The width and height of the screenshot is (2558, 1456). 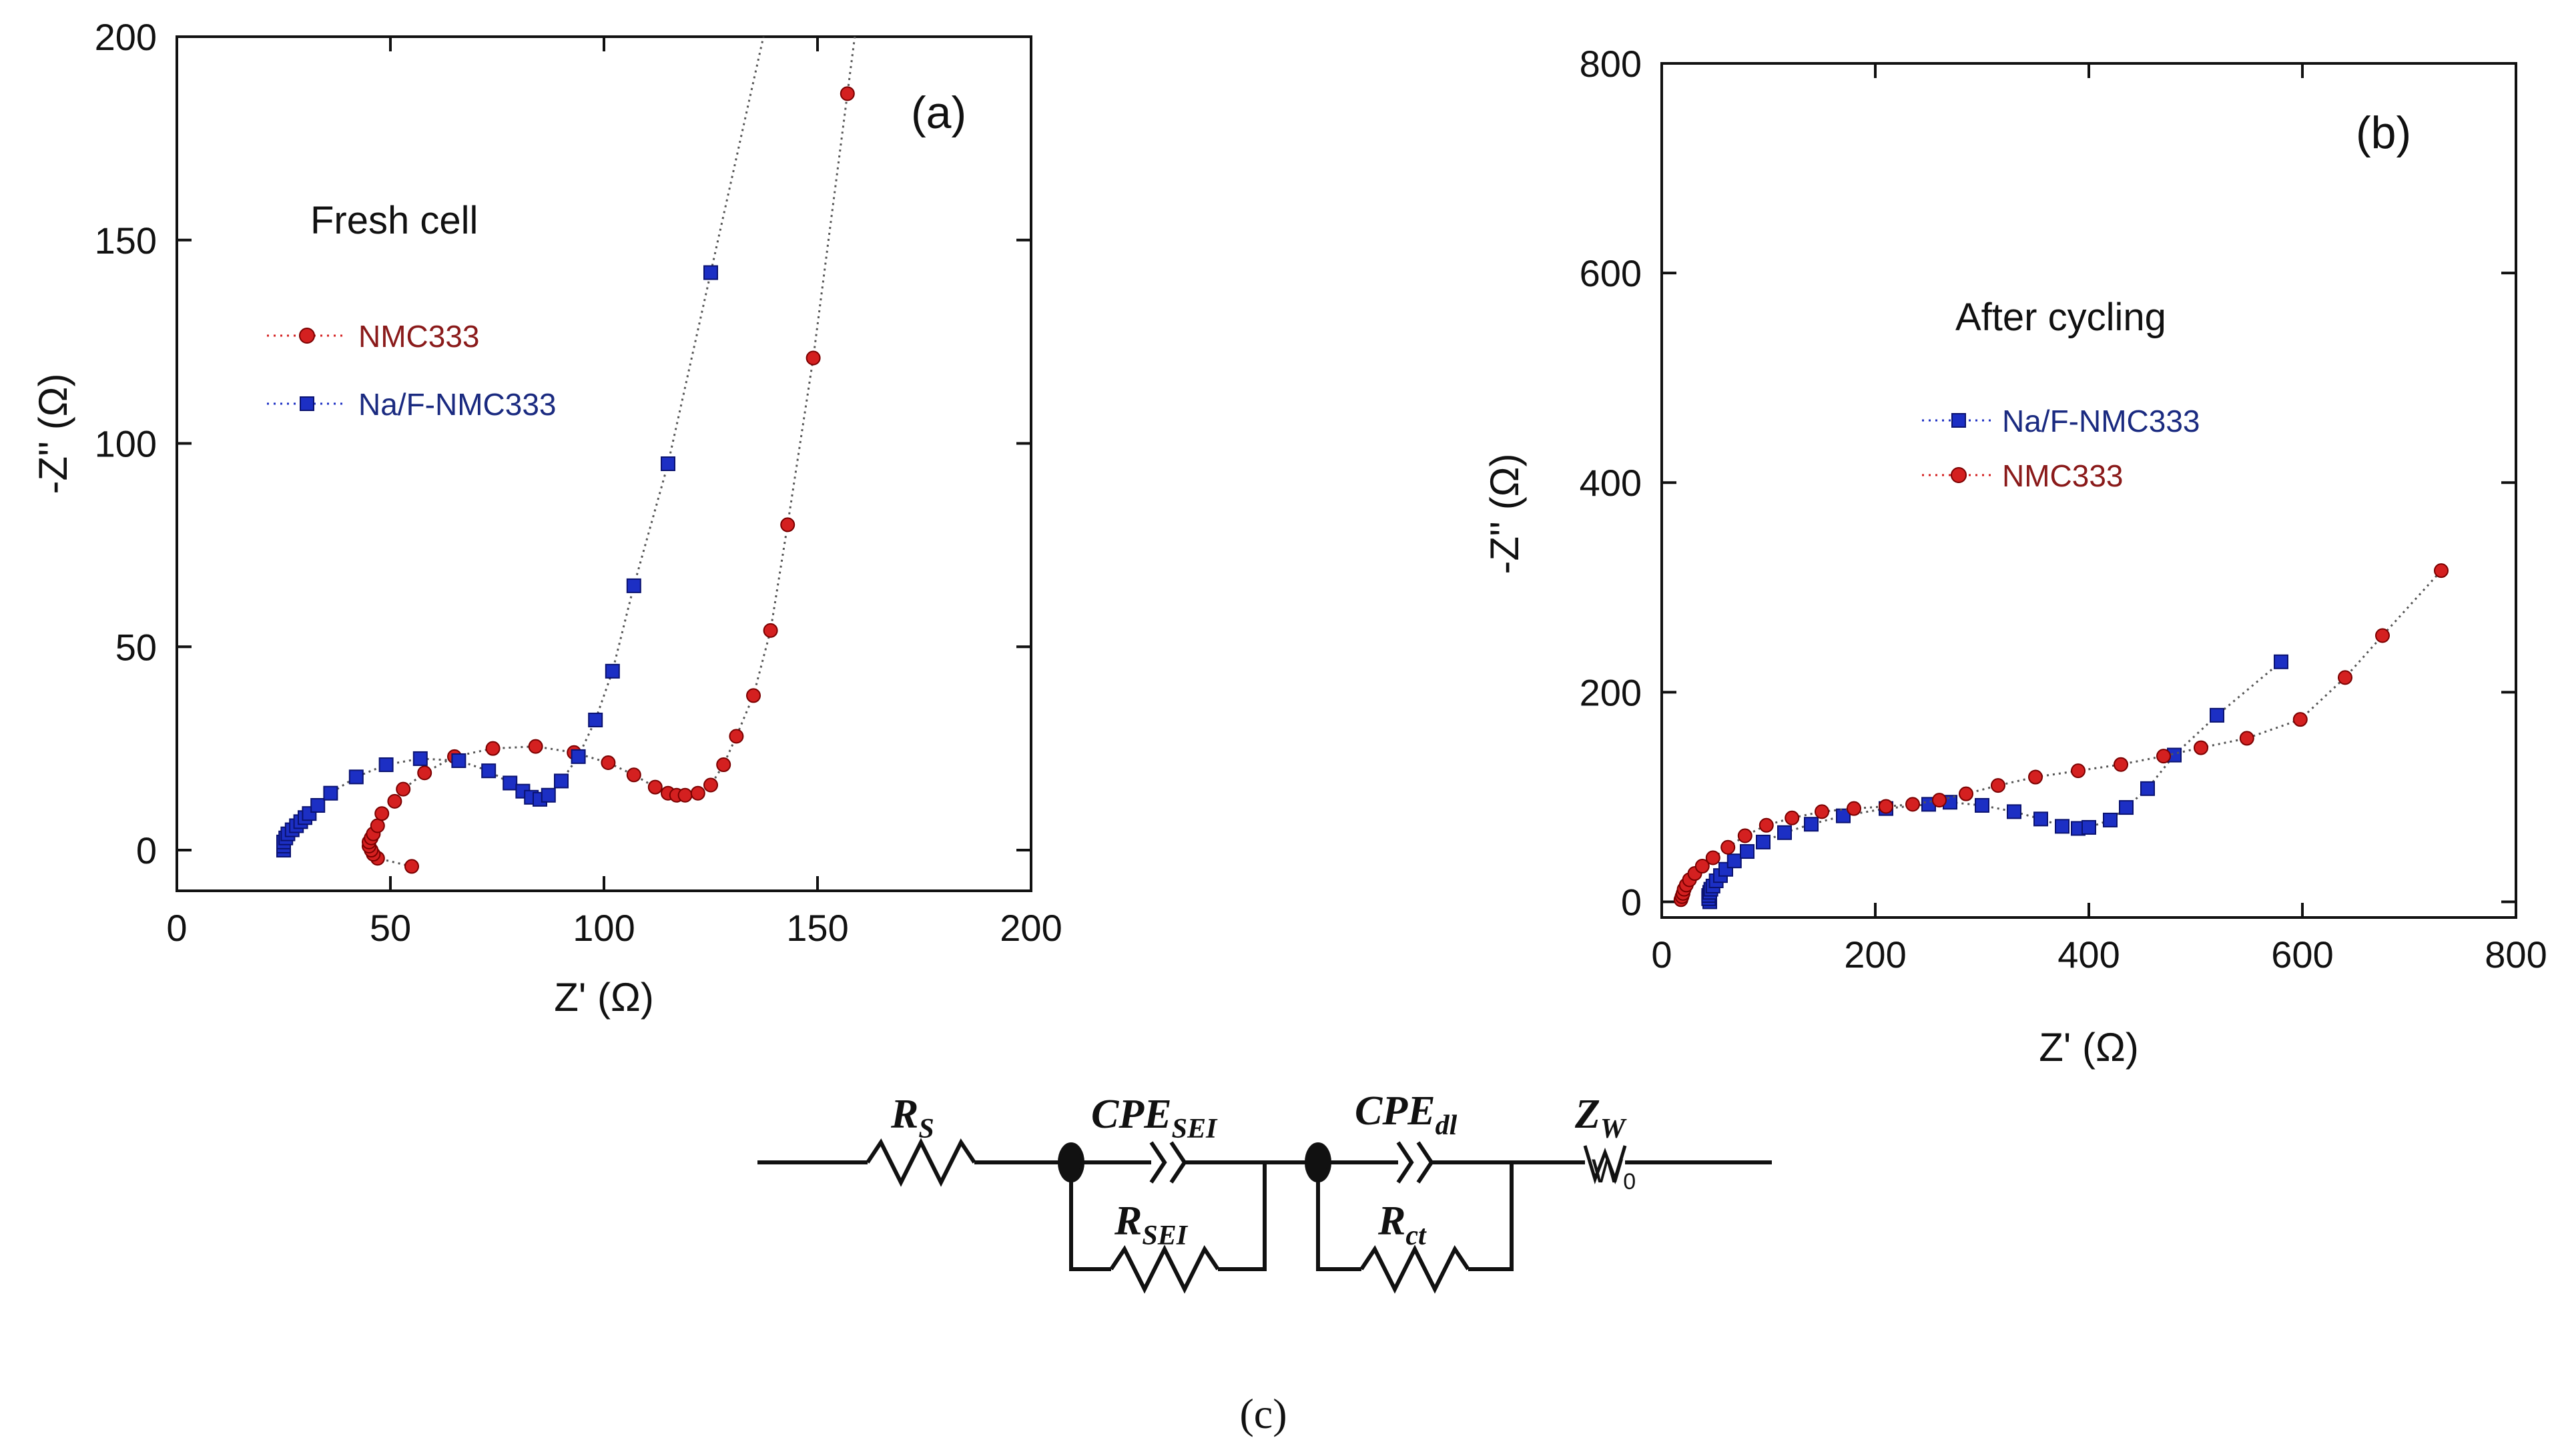 I want to click on label-zw-sub: W, so click(x=1613, y=1129).